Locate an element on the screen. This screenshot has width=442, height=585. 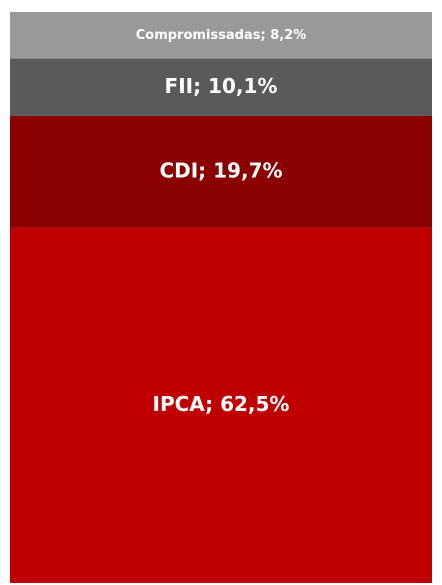
segment-label: FII; 10,1% is located at coordinates (221, 86).